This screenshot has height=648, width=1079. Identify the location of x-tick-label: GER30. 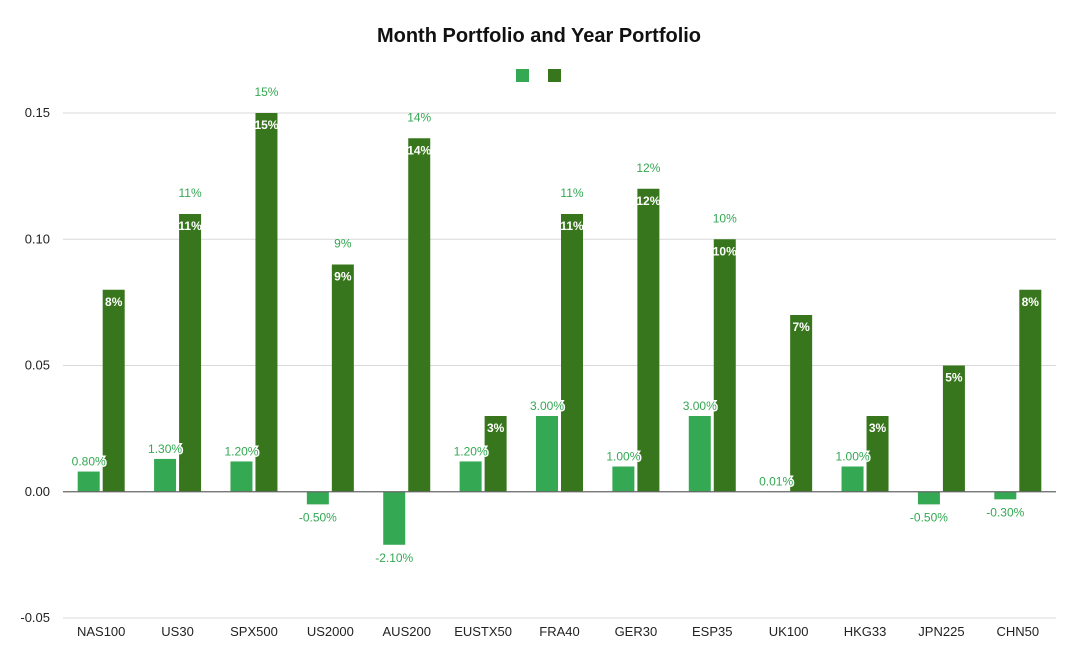
(636, 631).